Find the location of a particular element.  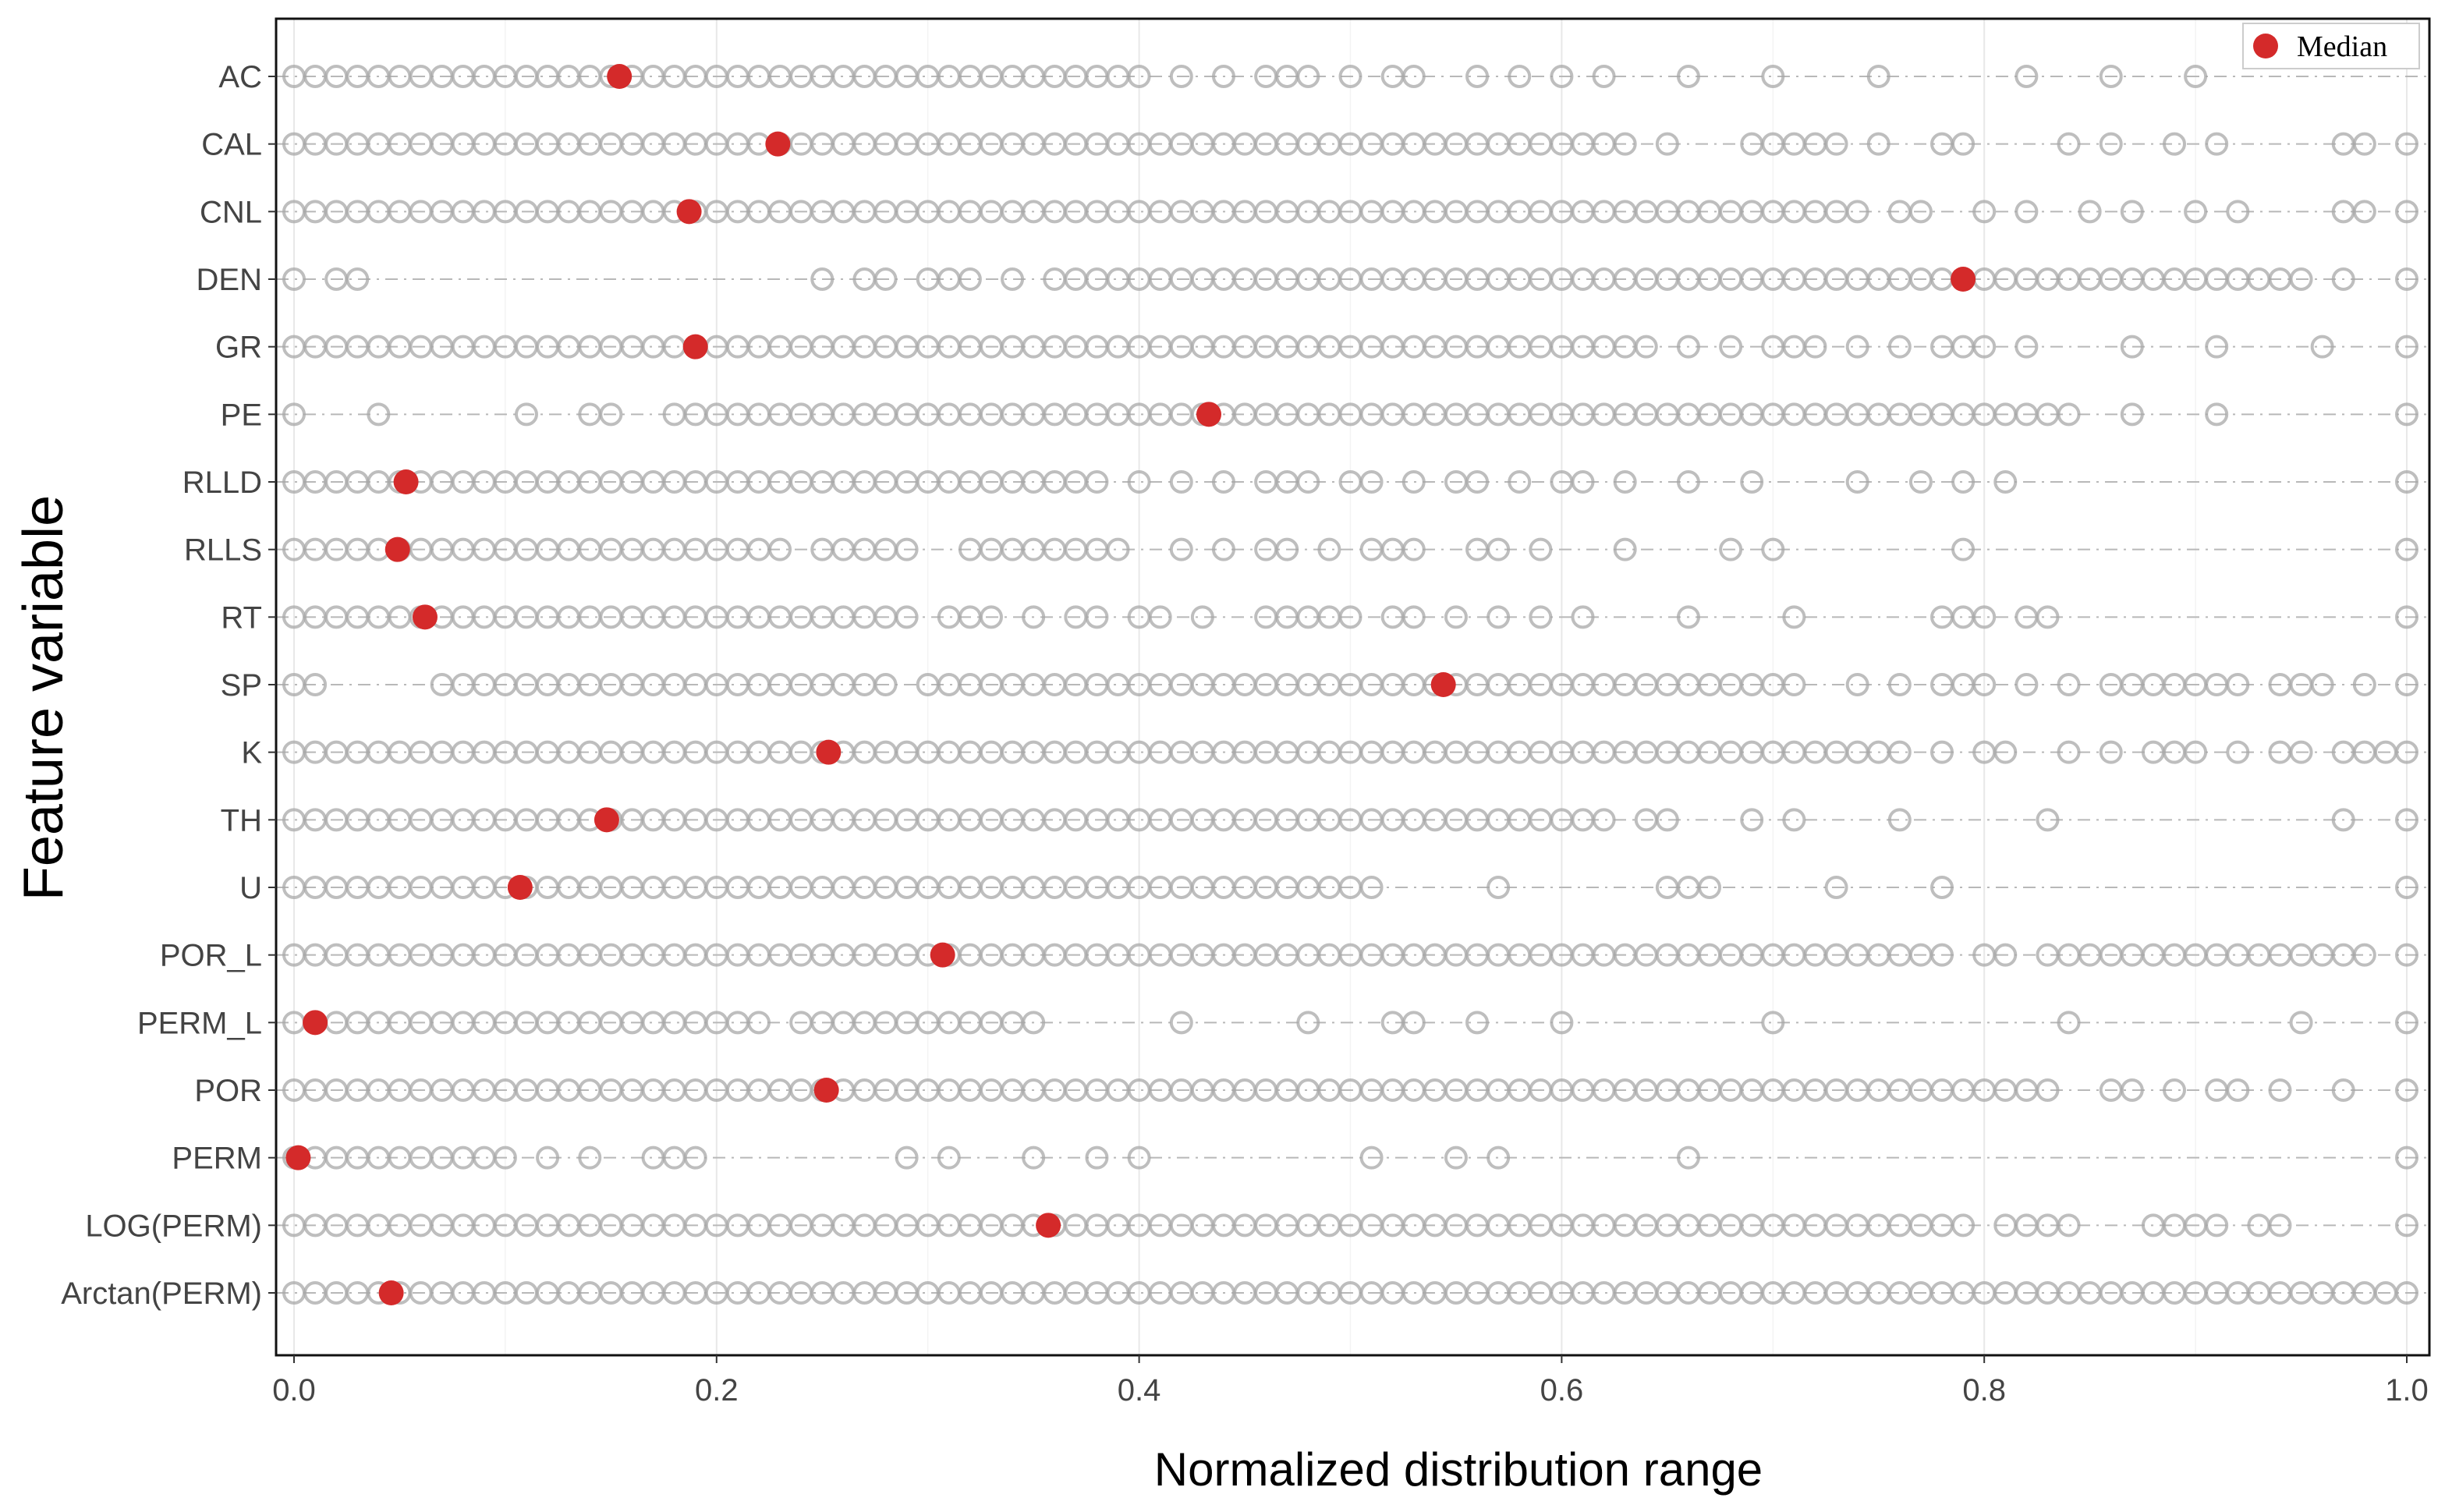

y-tick-label: DEN is located at coordinates (229, 280).